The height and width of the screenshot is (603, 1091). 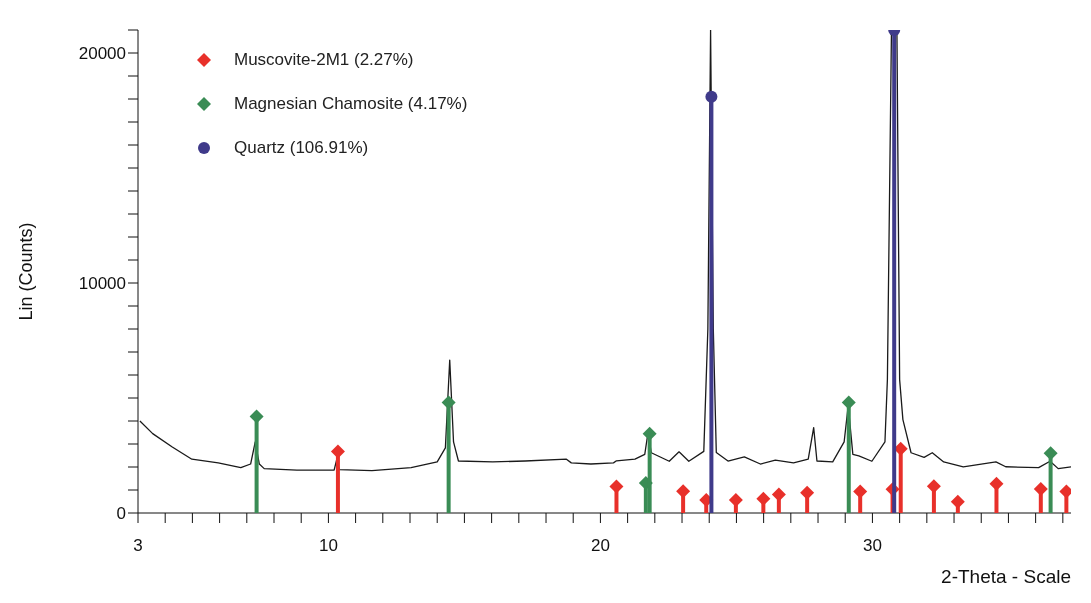 I want to click on legend-label: Magnesian Chamosite (4.17%), so click(x=351, y=104).